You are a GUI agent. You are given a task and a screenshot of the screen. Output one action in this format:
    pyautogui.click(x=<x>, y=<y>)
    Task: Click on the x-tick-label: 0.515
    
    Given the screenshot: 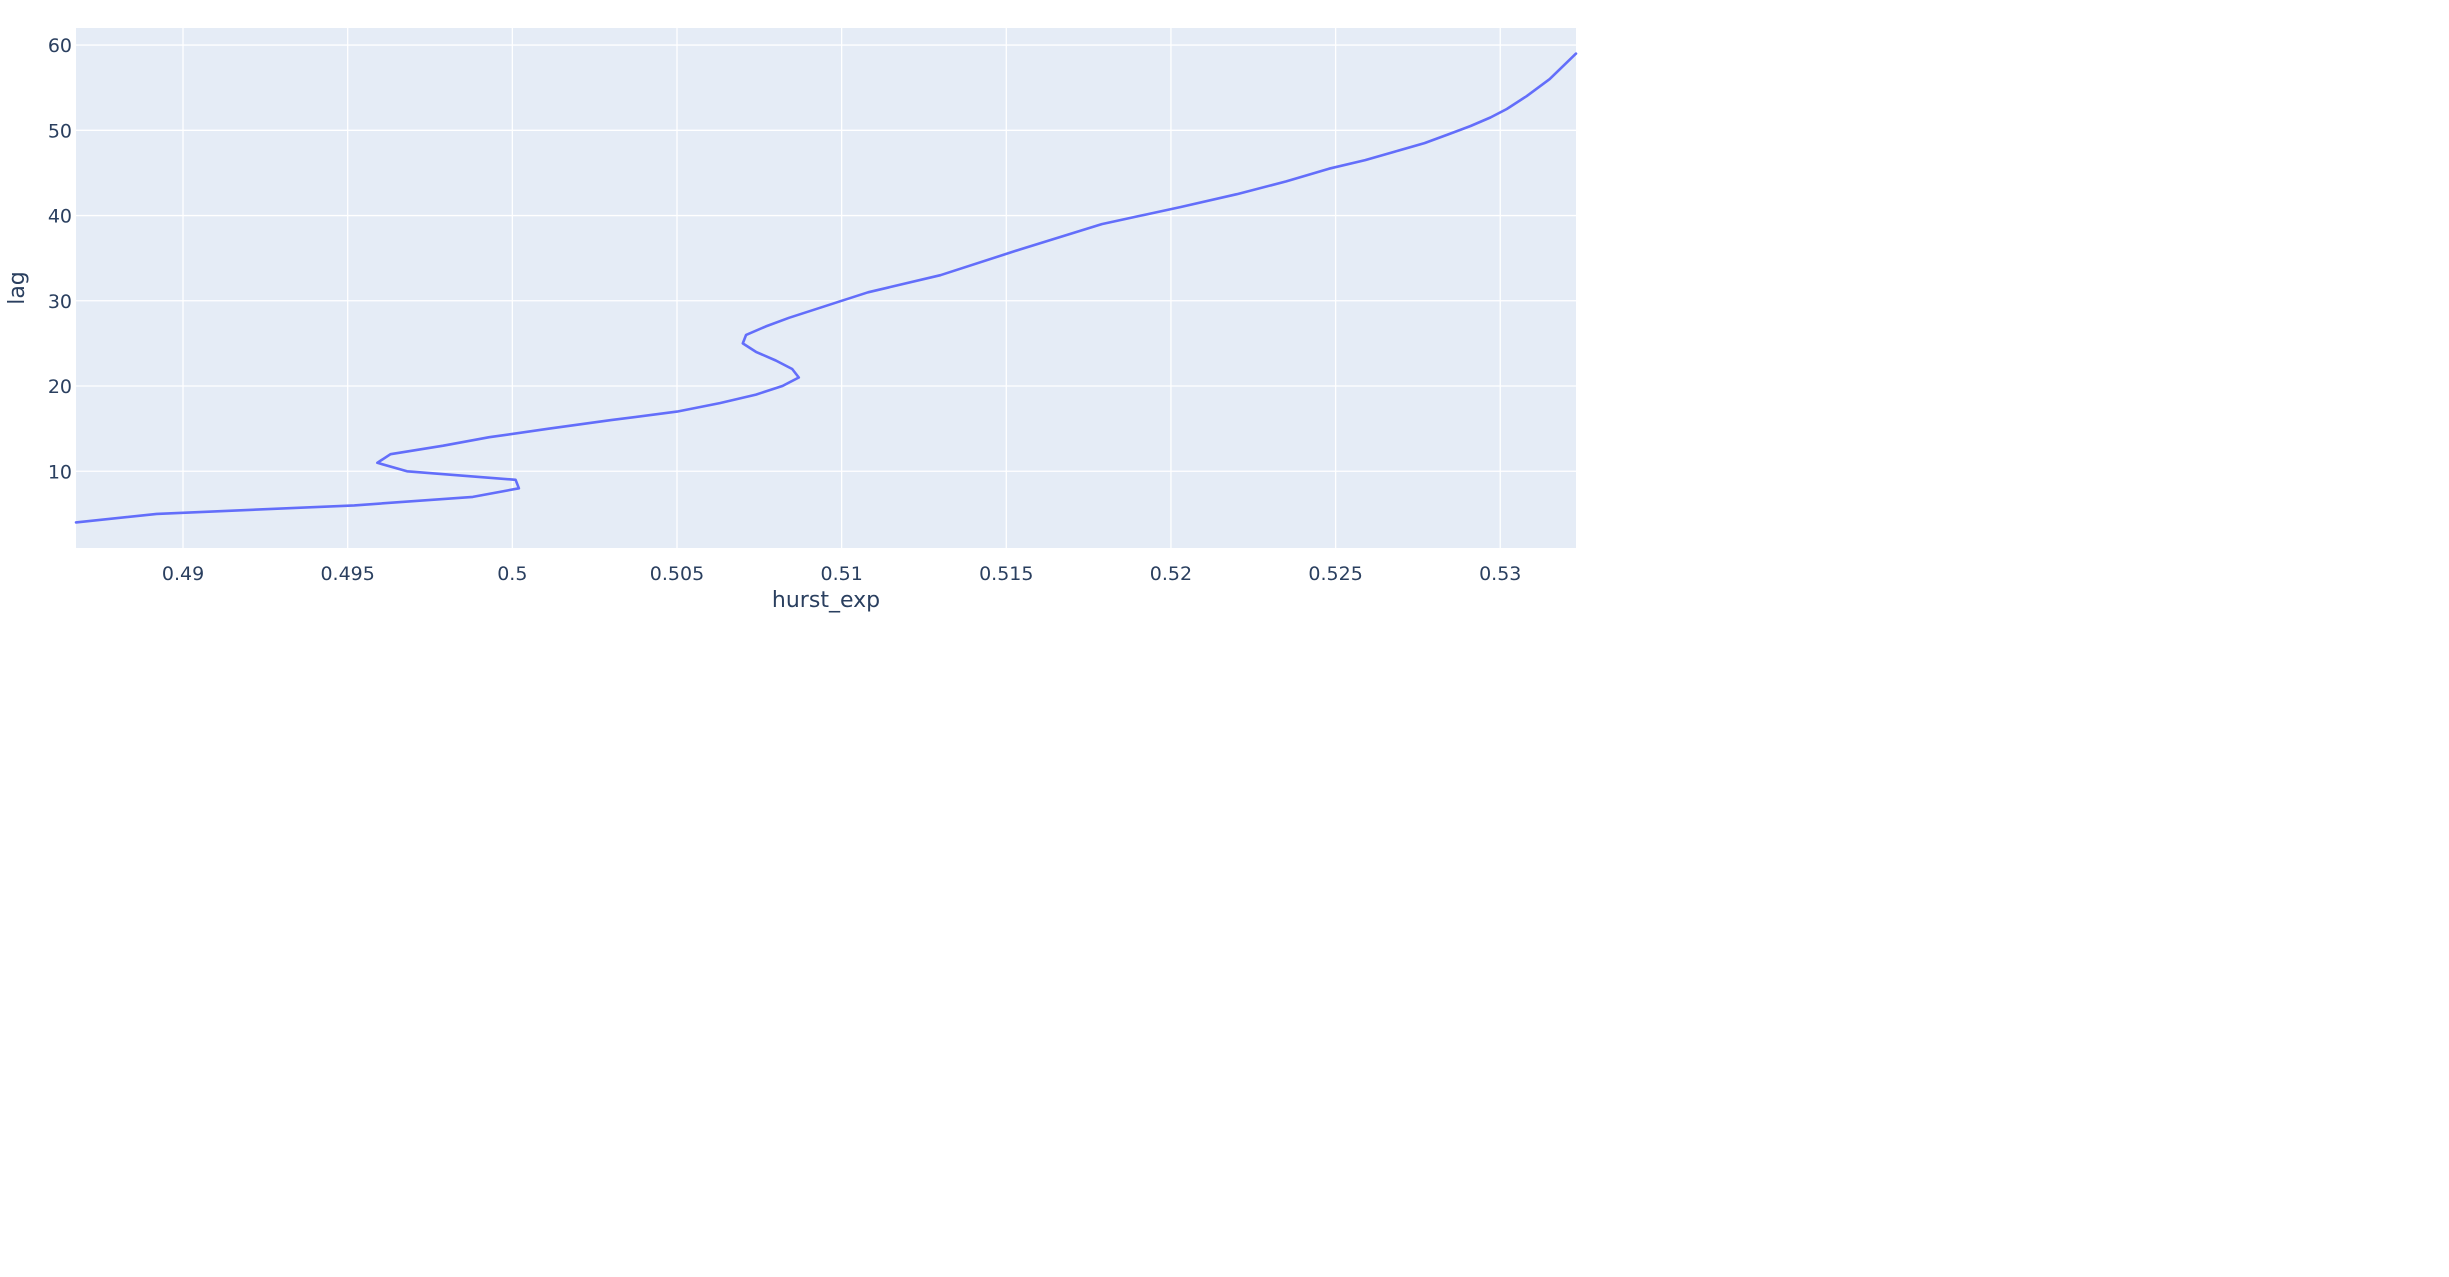 What is the action you would take?
    pyautogui.click(x=1006, y=574)
    